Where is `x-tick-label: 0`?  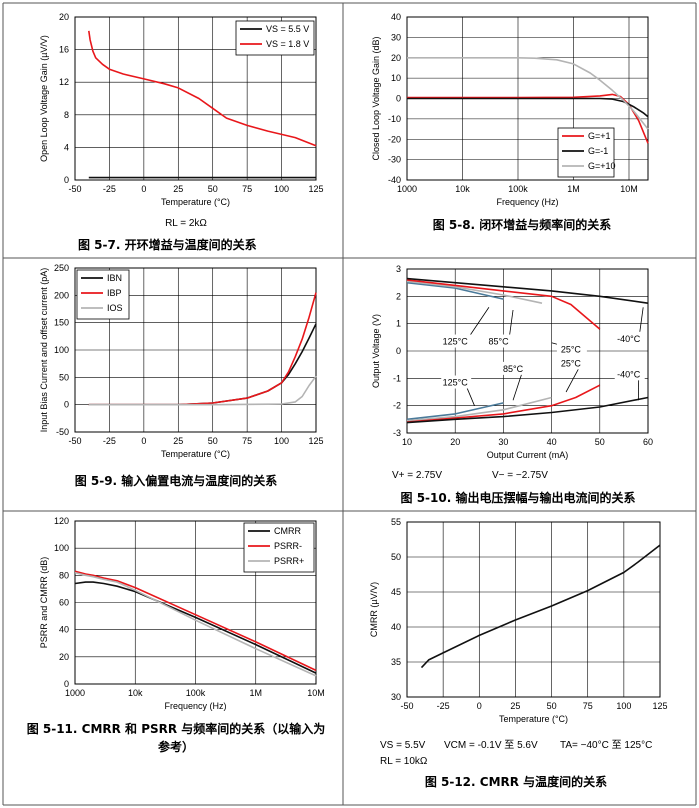
x-tick-label: 0 is located at coordinates (143, 441).